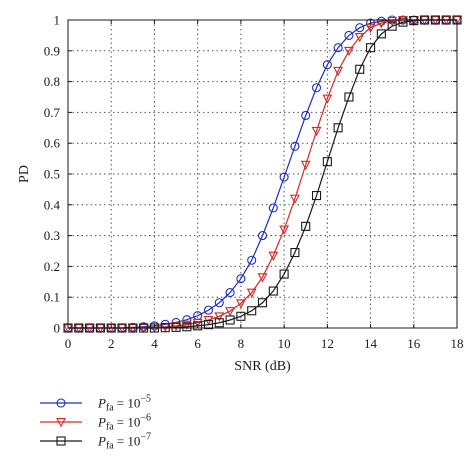 This screenshot has width=474, height=474. I want to click on y-tick-label: 0.7, so click(52, 112).